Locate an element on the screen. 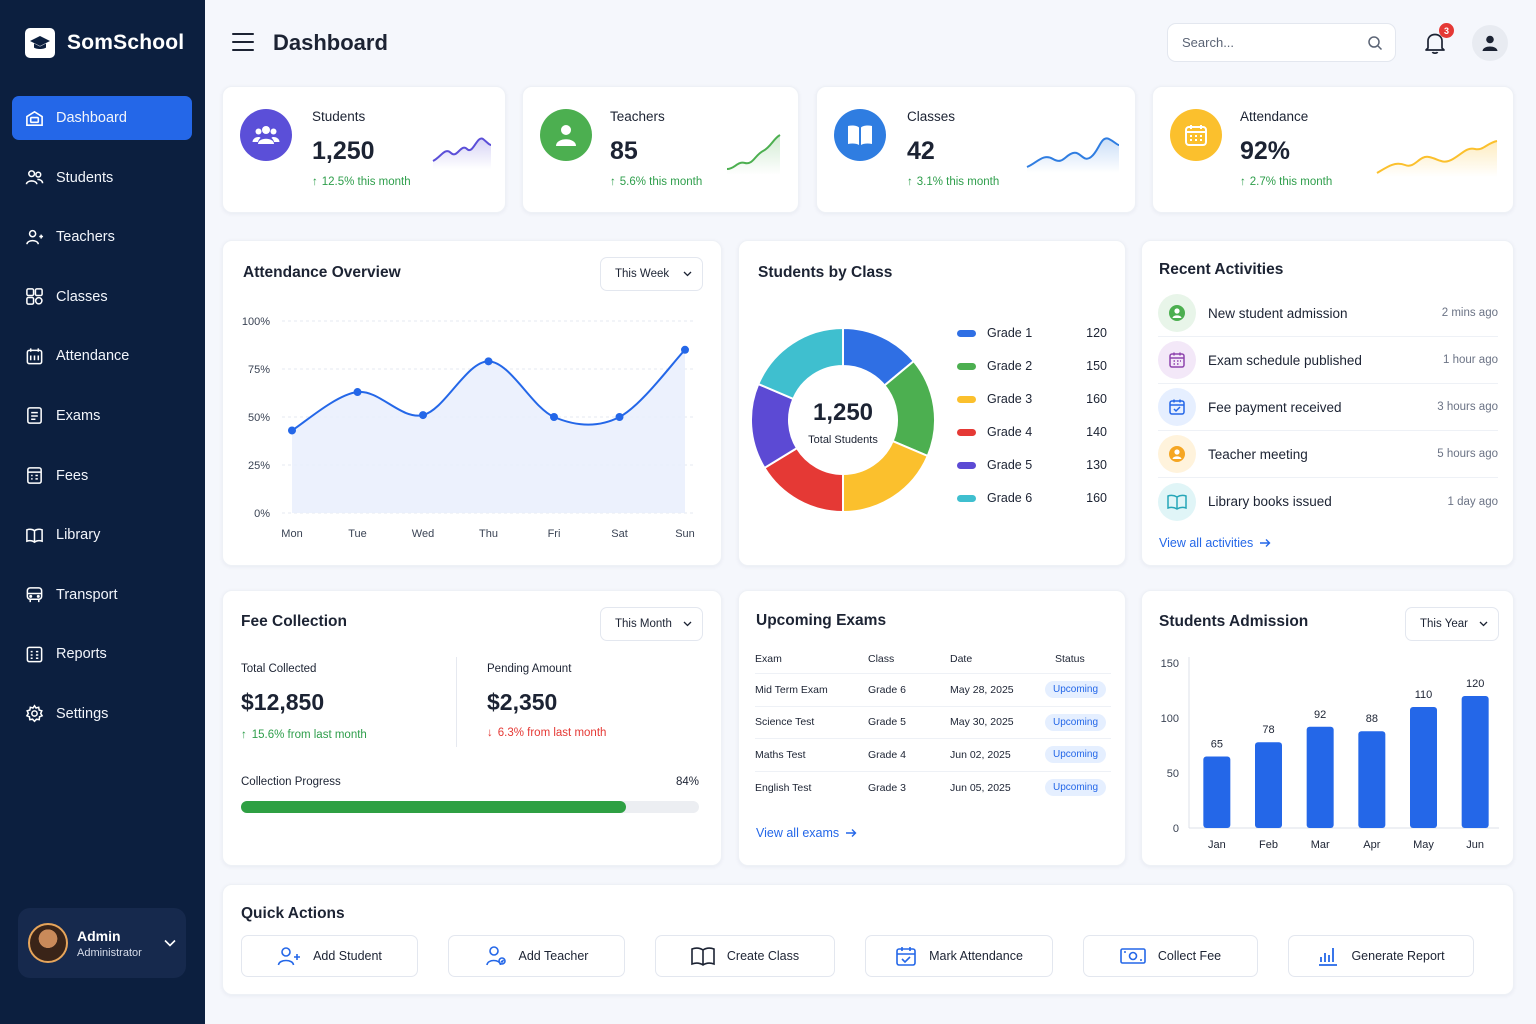 The height and width of the screenshot is (1024, 1536). stat-card-teachers: Teachers 85 ↑ 5.6% this month is located at coordinates (660, 149).